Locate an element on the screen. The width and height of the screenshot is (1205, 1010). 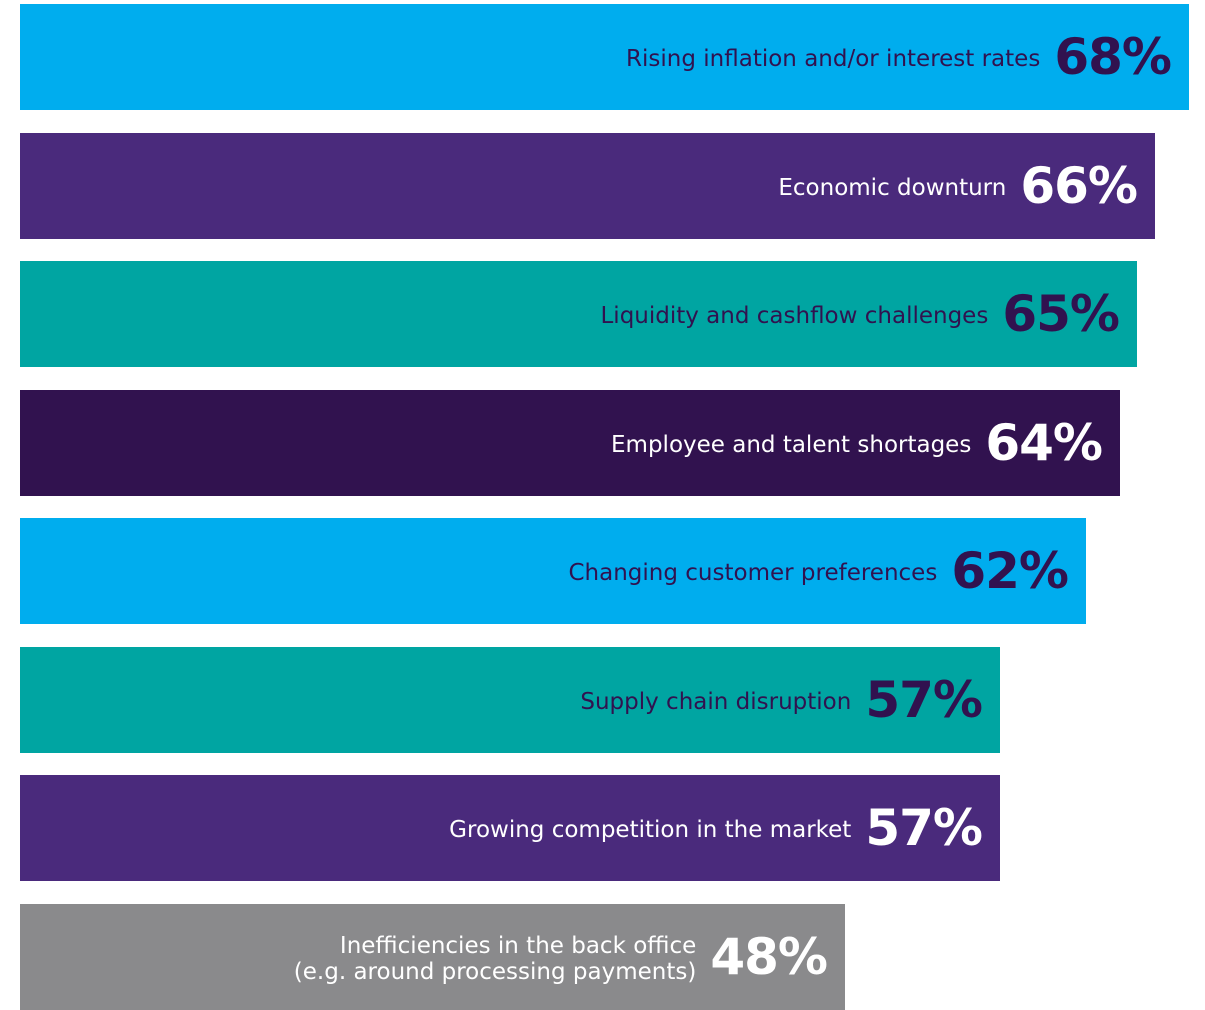
bar-category-label: Supply chain disruption is located at coordinates (716, 702).